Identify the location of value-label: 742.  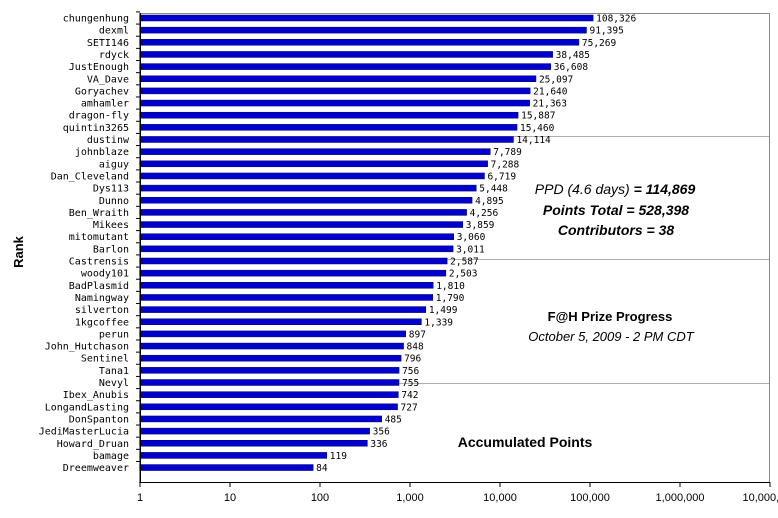
(409, 395).